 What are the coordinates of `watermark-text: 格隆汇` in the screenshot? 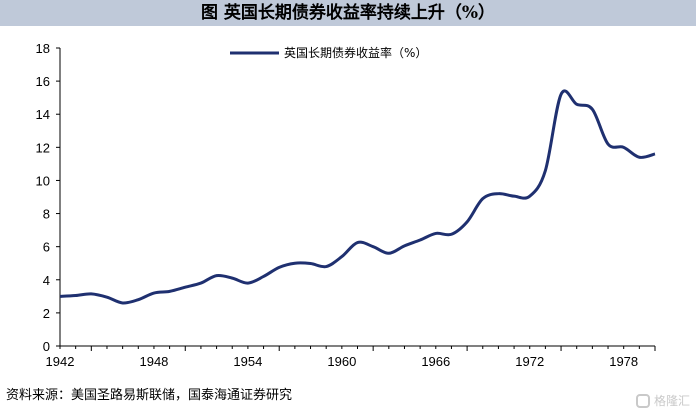 It's located at (671, 401).